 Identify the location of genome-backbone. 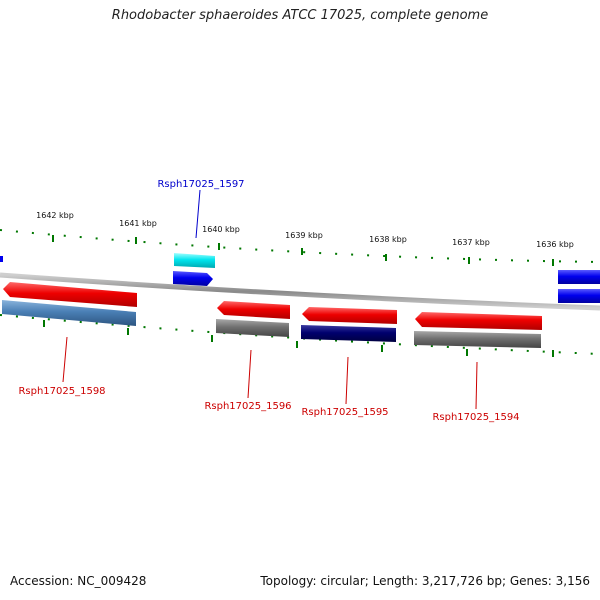
(300, 291).